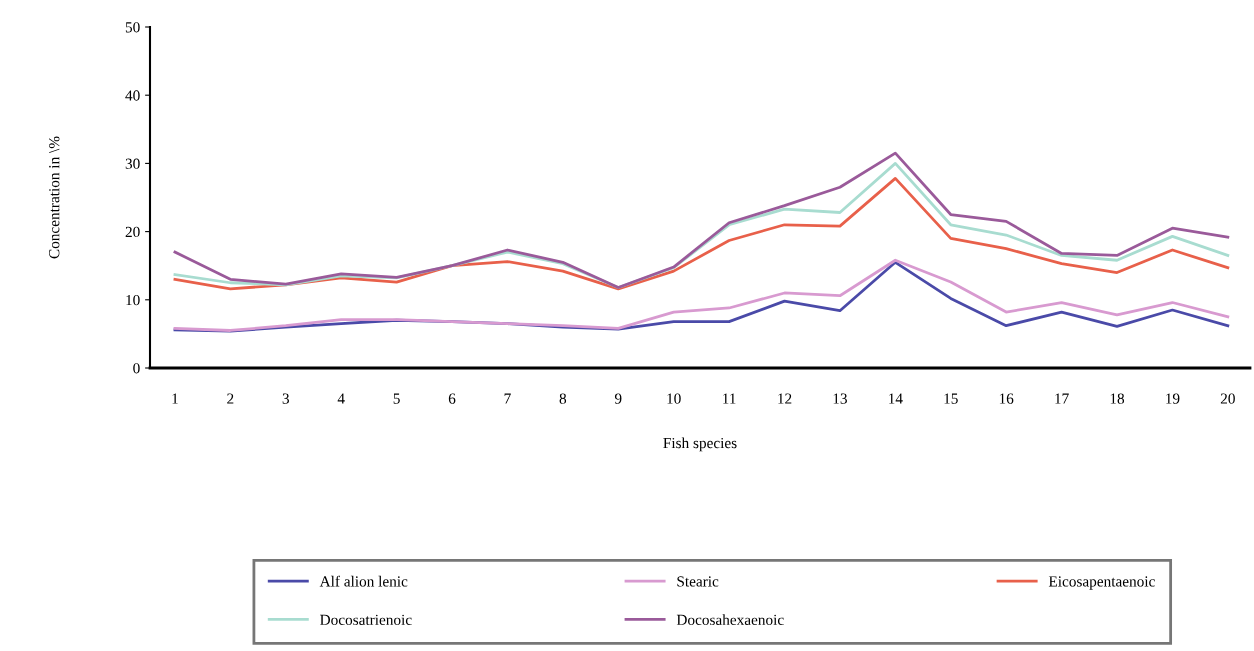 This screenshot has height=651, width=1254. Describe the element at coordinates (132, 232) in the screenshot. I see `y-tick-label: 20` at that location.